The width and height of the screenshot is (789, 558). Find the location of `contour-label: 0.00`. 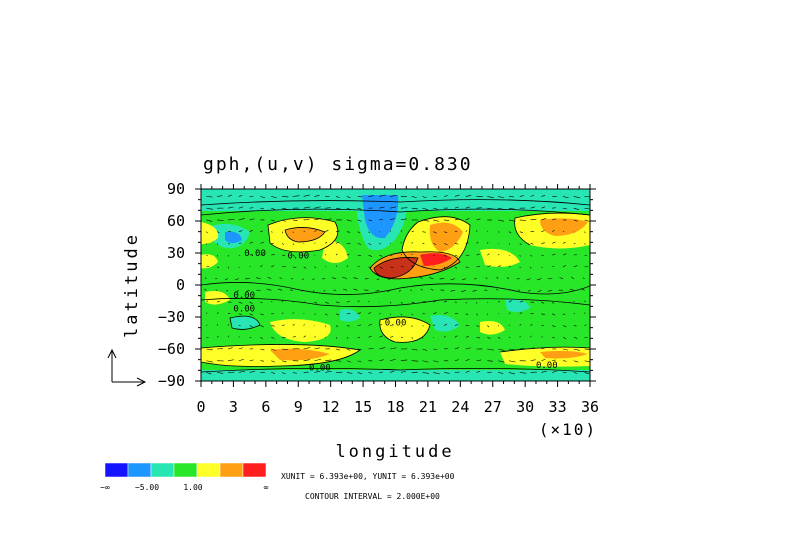

contour-label: 0.00 is located at coordinates (255, 254).